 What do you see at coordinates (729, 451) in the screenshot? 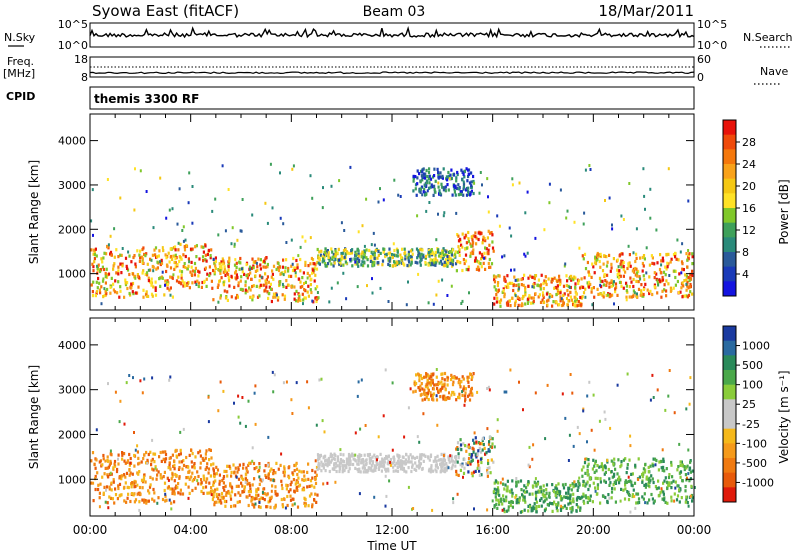
I see `colorbar-segment` at bounding box center [729, 451].